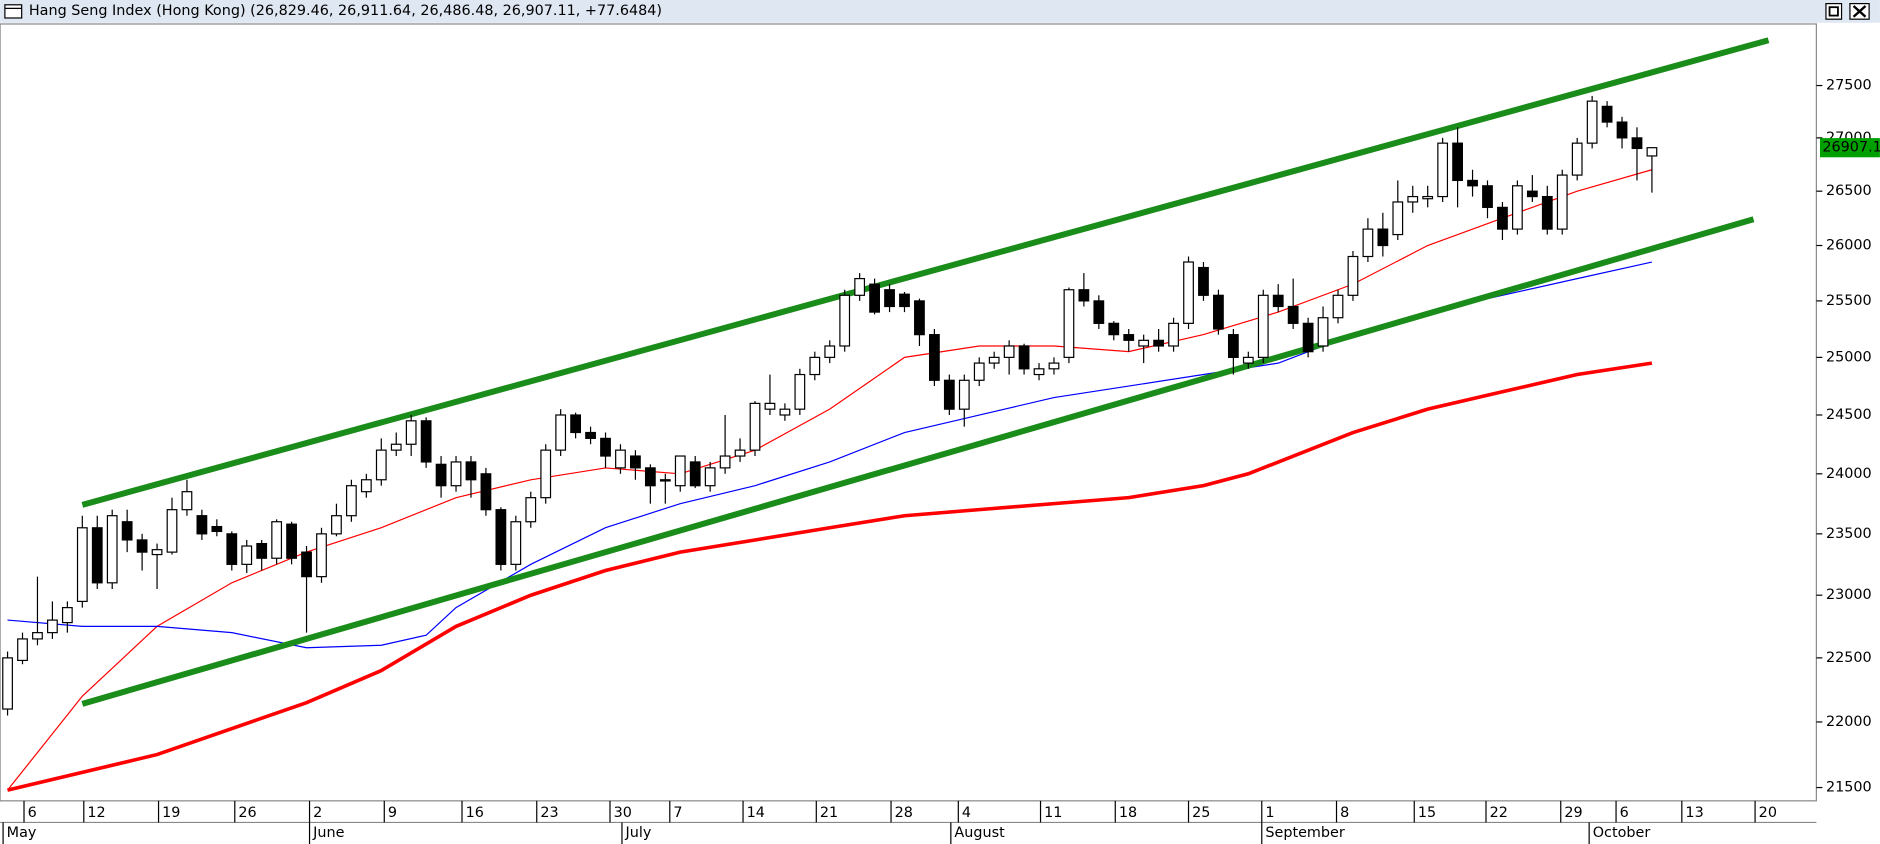 The width and height of the screenshot is (1880, 844). What do you see at coordinates (1622, 833) in the screenshot?
I see `month-label: October` at bounding box center [1622, 833].